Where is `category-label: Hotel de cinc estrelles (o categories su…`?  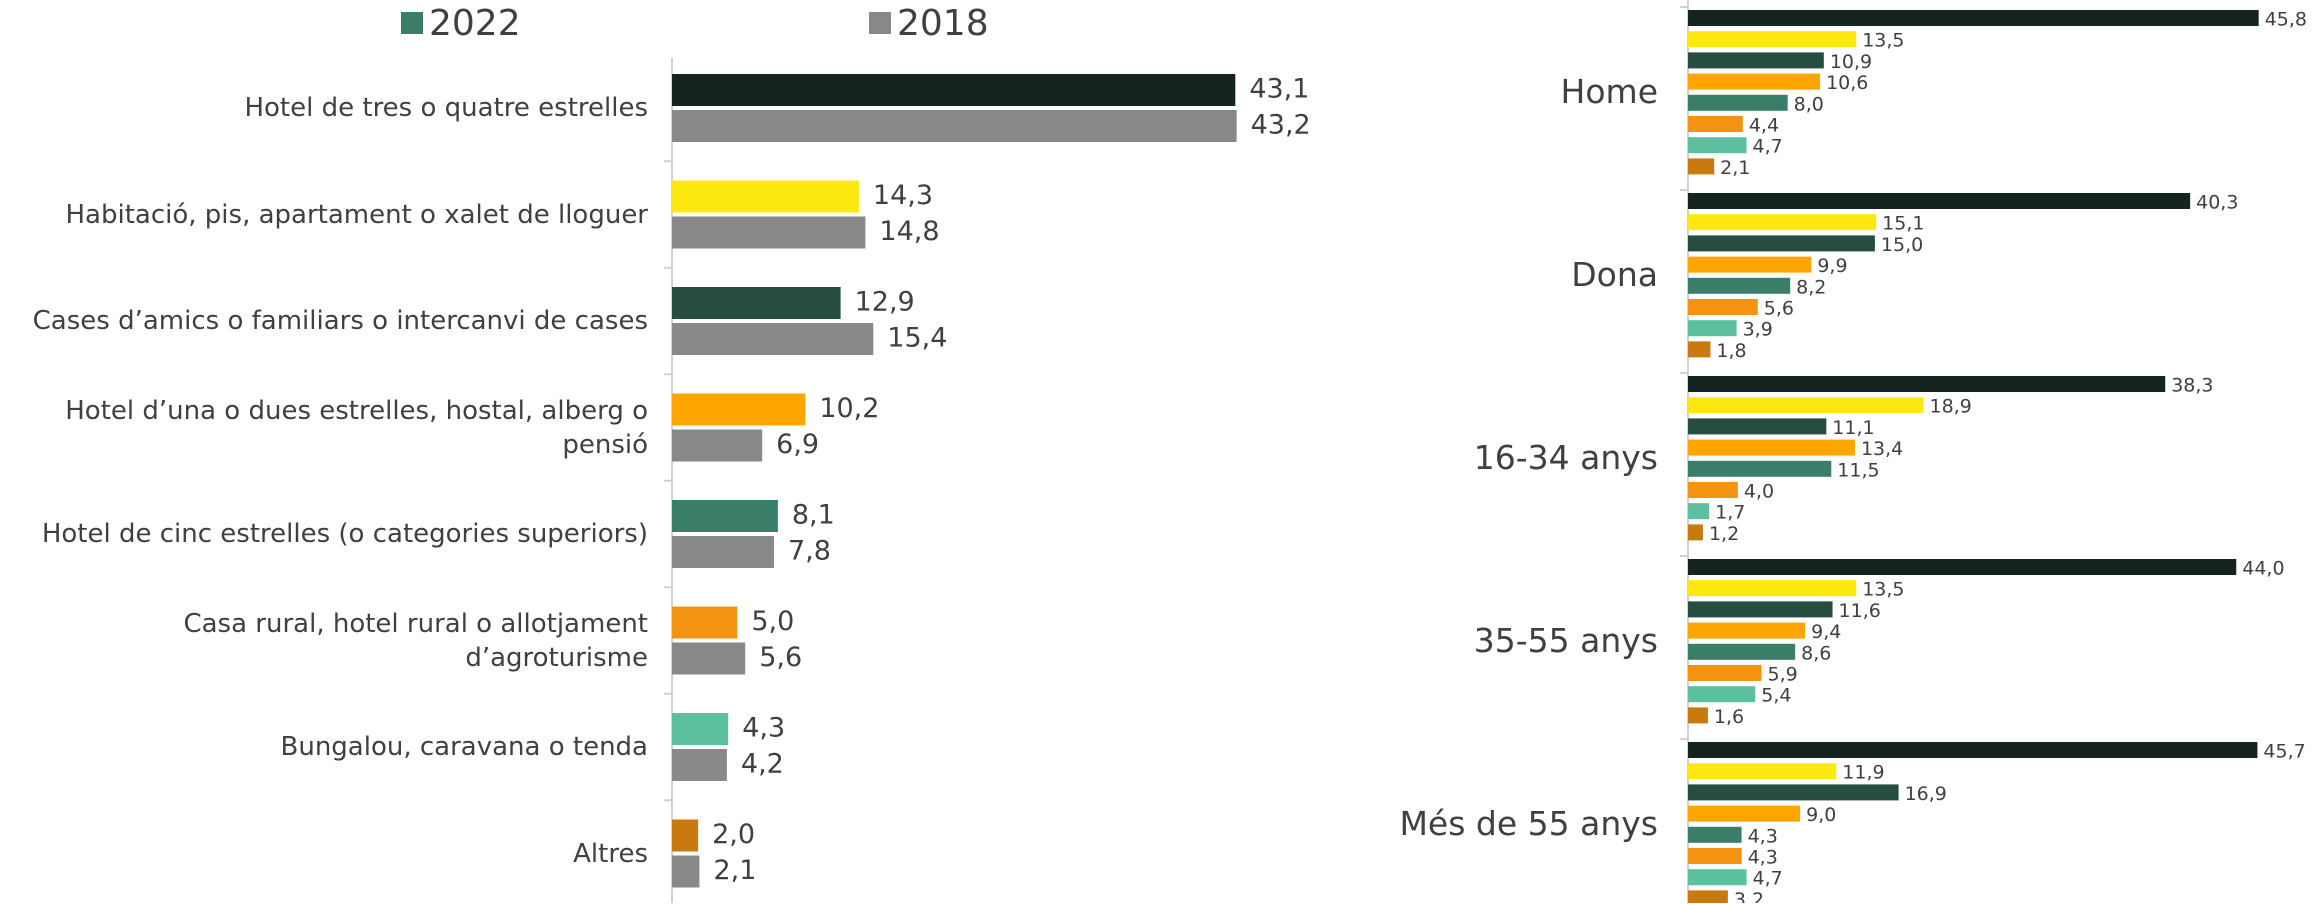
category-label: Hotel de cinc estrelles (o categories su… is located at coordinates (344, 534).